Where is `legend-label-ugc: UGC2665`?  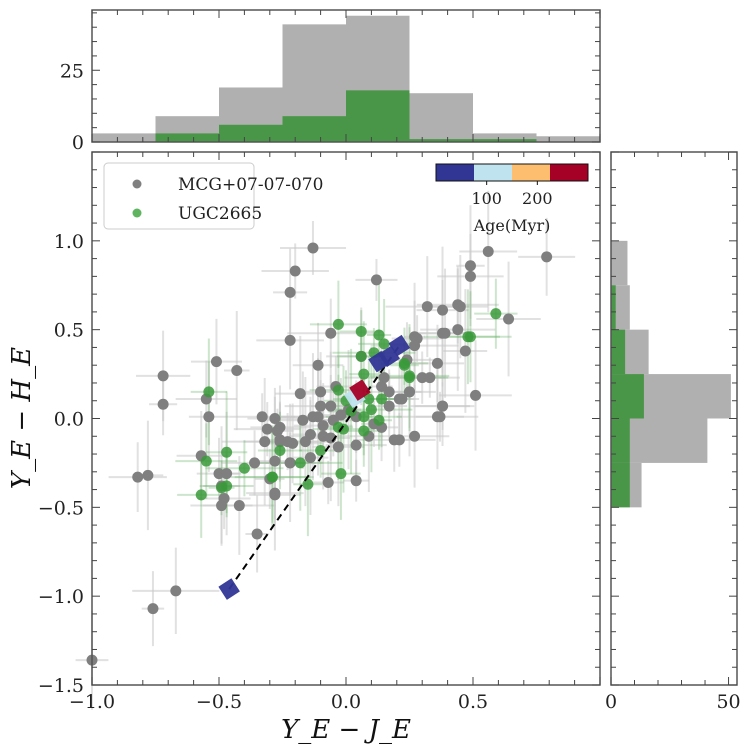 legend-label-ugc: UGC2665 is located at coordinates (220, 214).